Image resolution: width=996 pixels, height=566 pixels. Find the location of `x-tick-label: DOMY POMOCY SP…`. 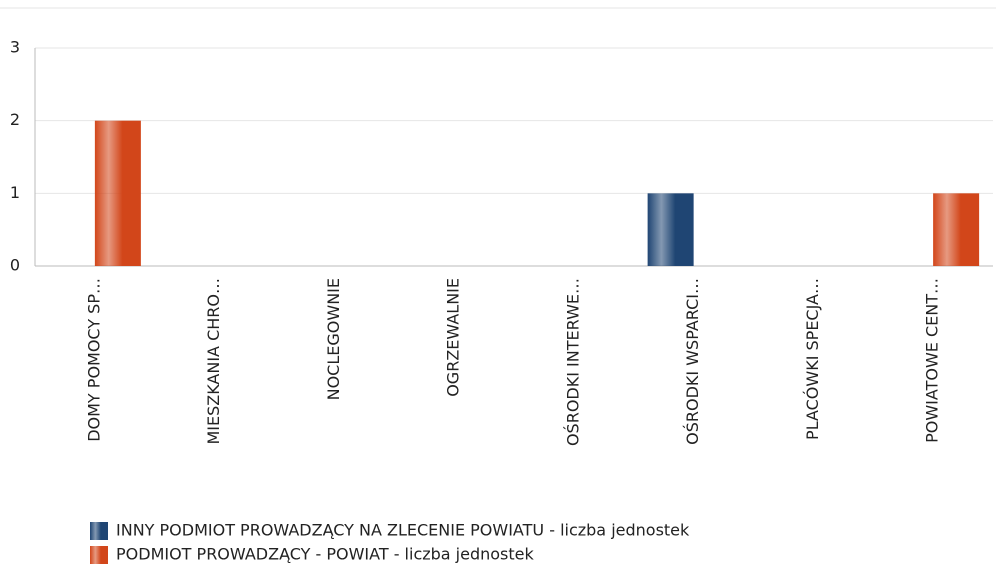

x-tick-label: DOMY POMOCY SP… is located at coordinates (93, 360).